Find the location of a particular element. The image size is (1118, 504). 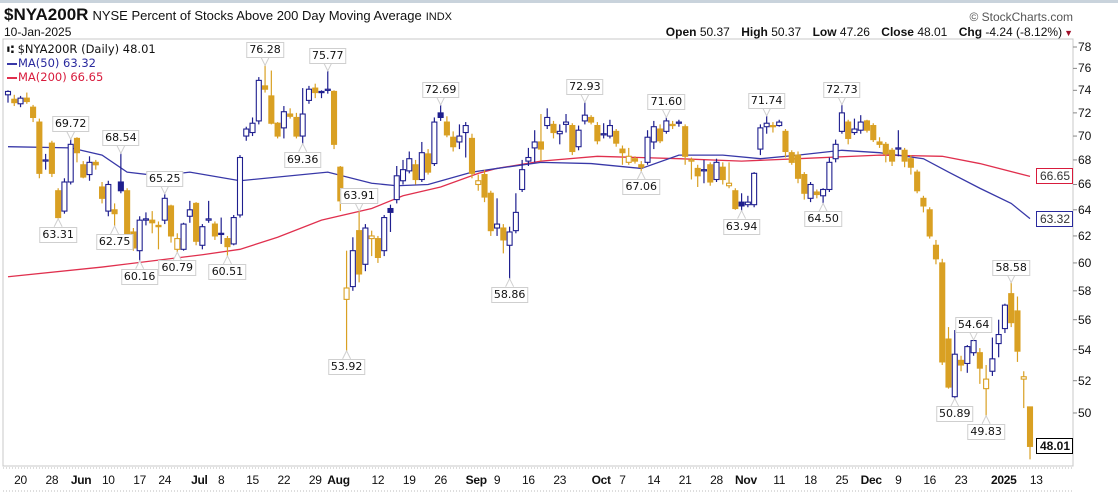

x-tick-label: 7 is located at coordinates (622, 480).